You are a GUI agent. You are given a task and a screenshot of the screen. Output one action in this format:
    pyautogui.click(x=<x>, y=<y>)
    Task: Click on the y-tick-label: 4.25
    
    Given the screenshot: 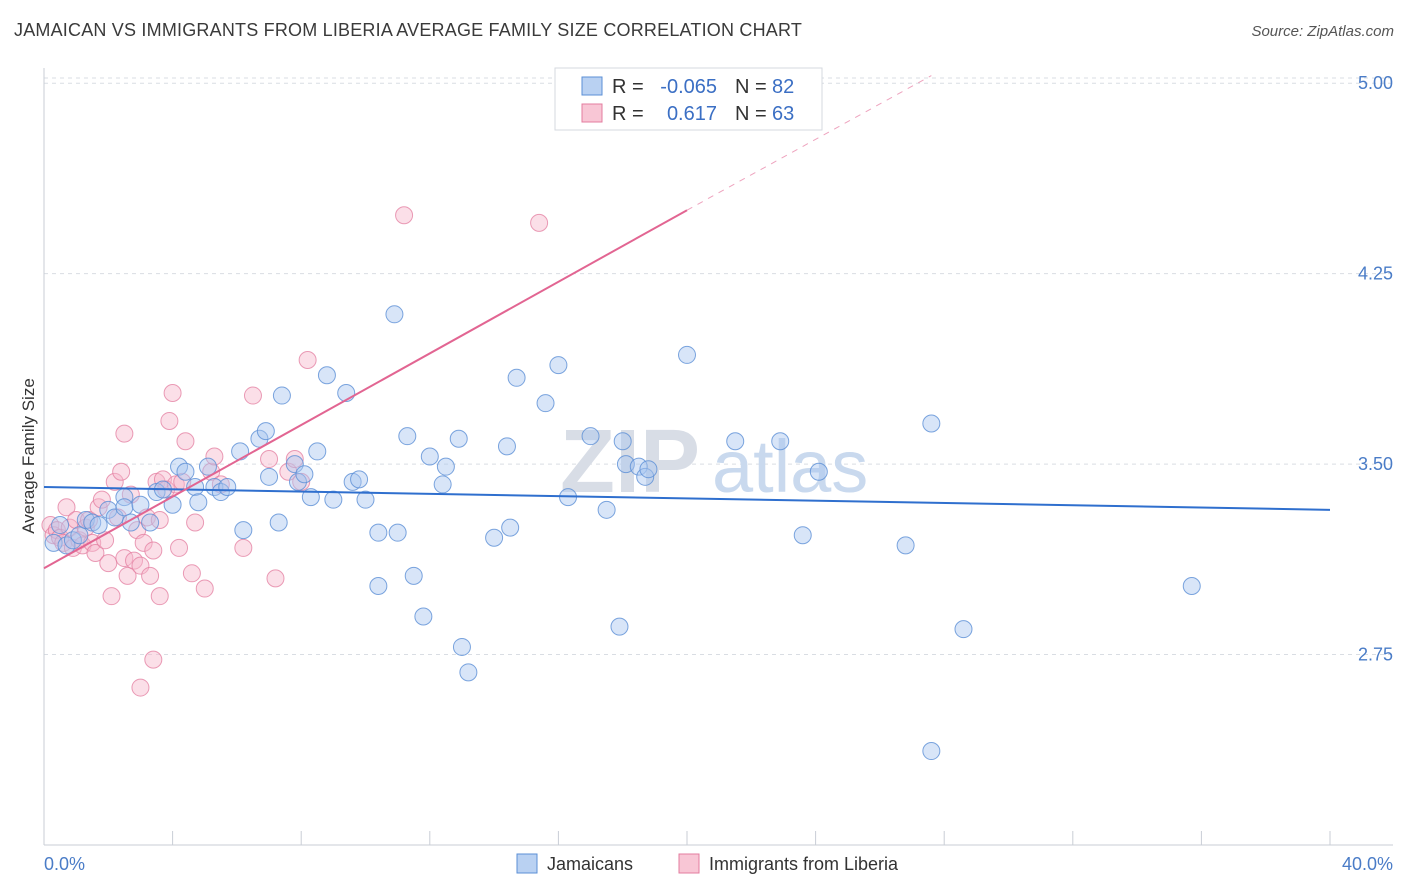 What is the action you would take?
    pyautogui.click(x=1375, y=274)
    